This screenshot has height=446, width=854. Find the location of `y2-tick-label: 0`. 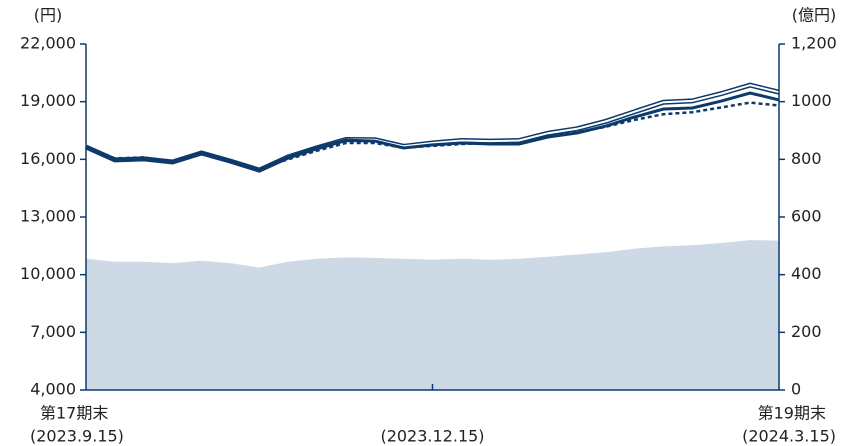

y2-tick-label: 0 is located at coordinates (796, 389).